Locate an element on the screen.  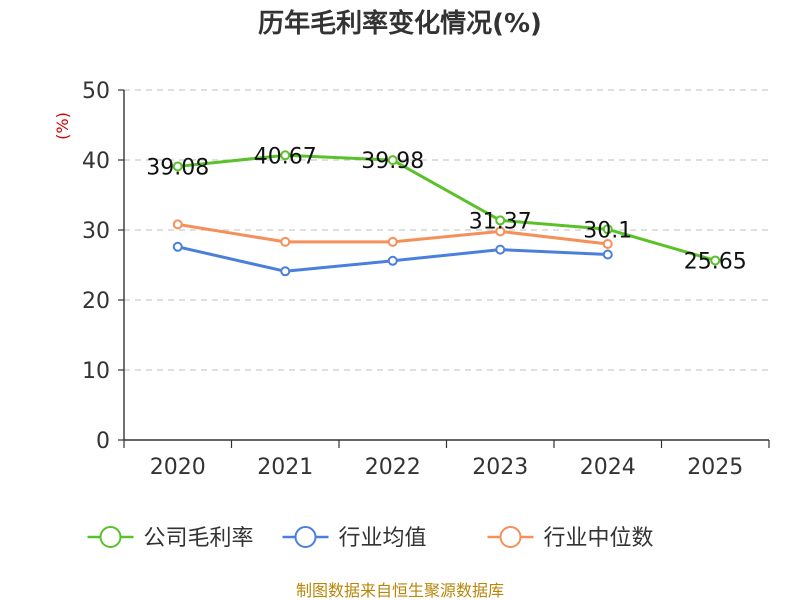
y-tick-label: 40 is located at coordinates (96, 161).